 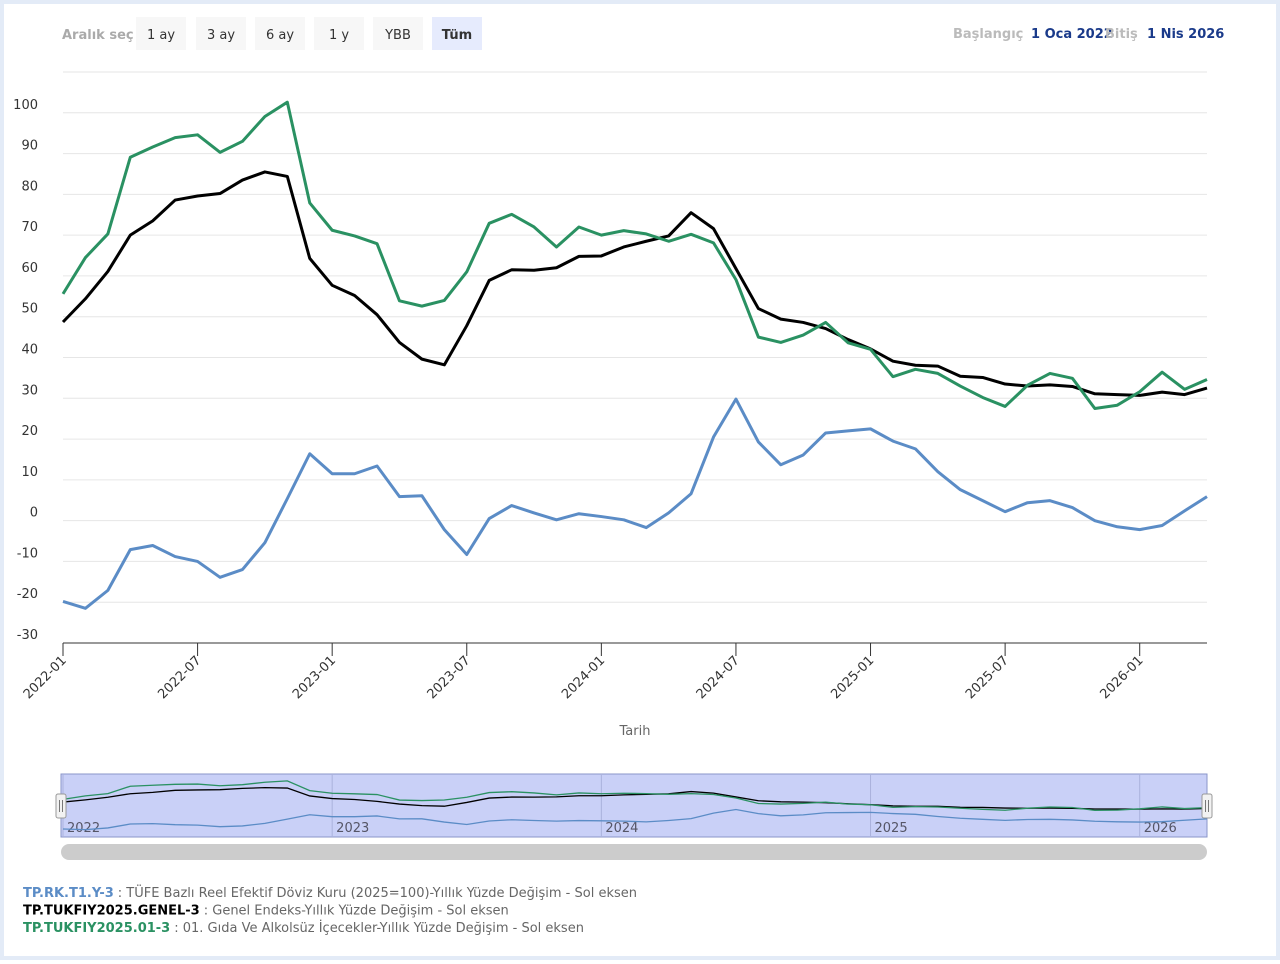 I want to click on end-label: Bitiş, so click(x=1121, y=34).